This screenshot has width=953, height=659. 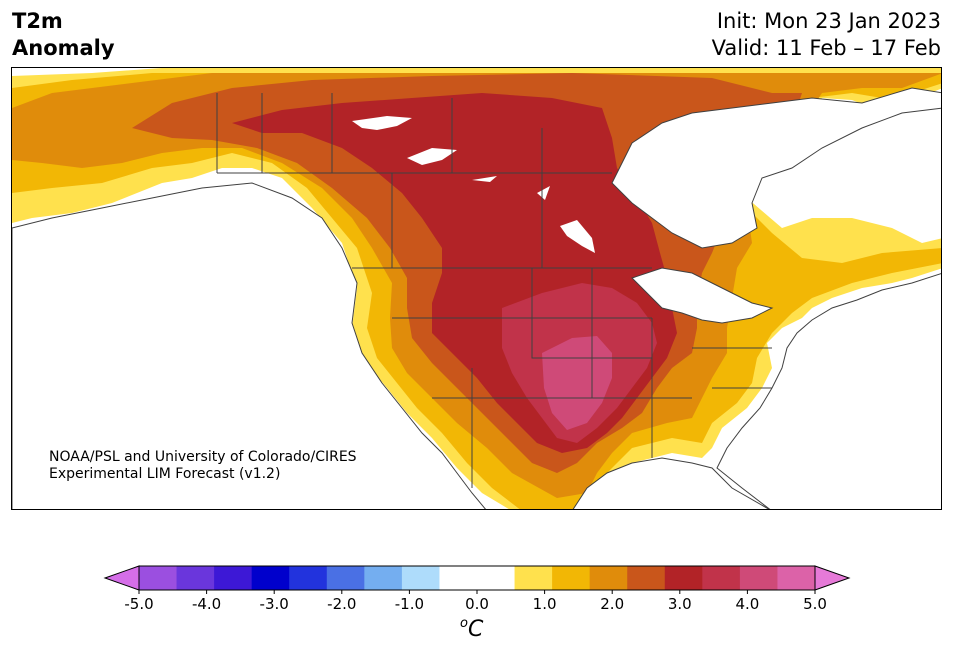 What do you see at coordinates (165, 474) in the screenshot?
I see `credit-line-2: Experimental LIM Forecast (v1.2)` at bounding box center [165, 474].